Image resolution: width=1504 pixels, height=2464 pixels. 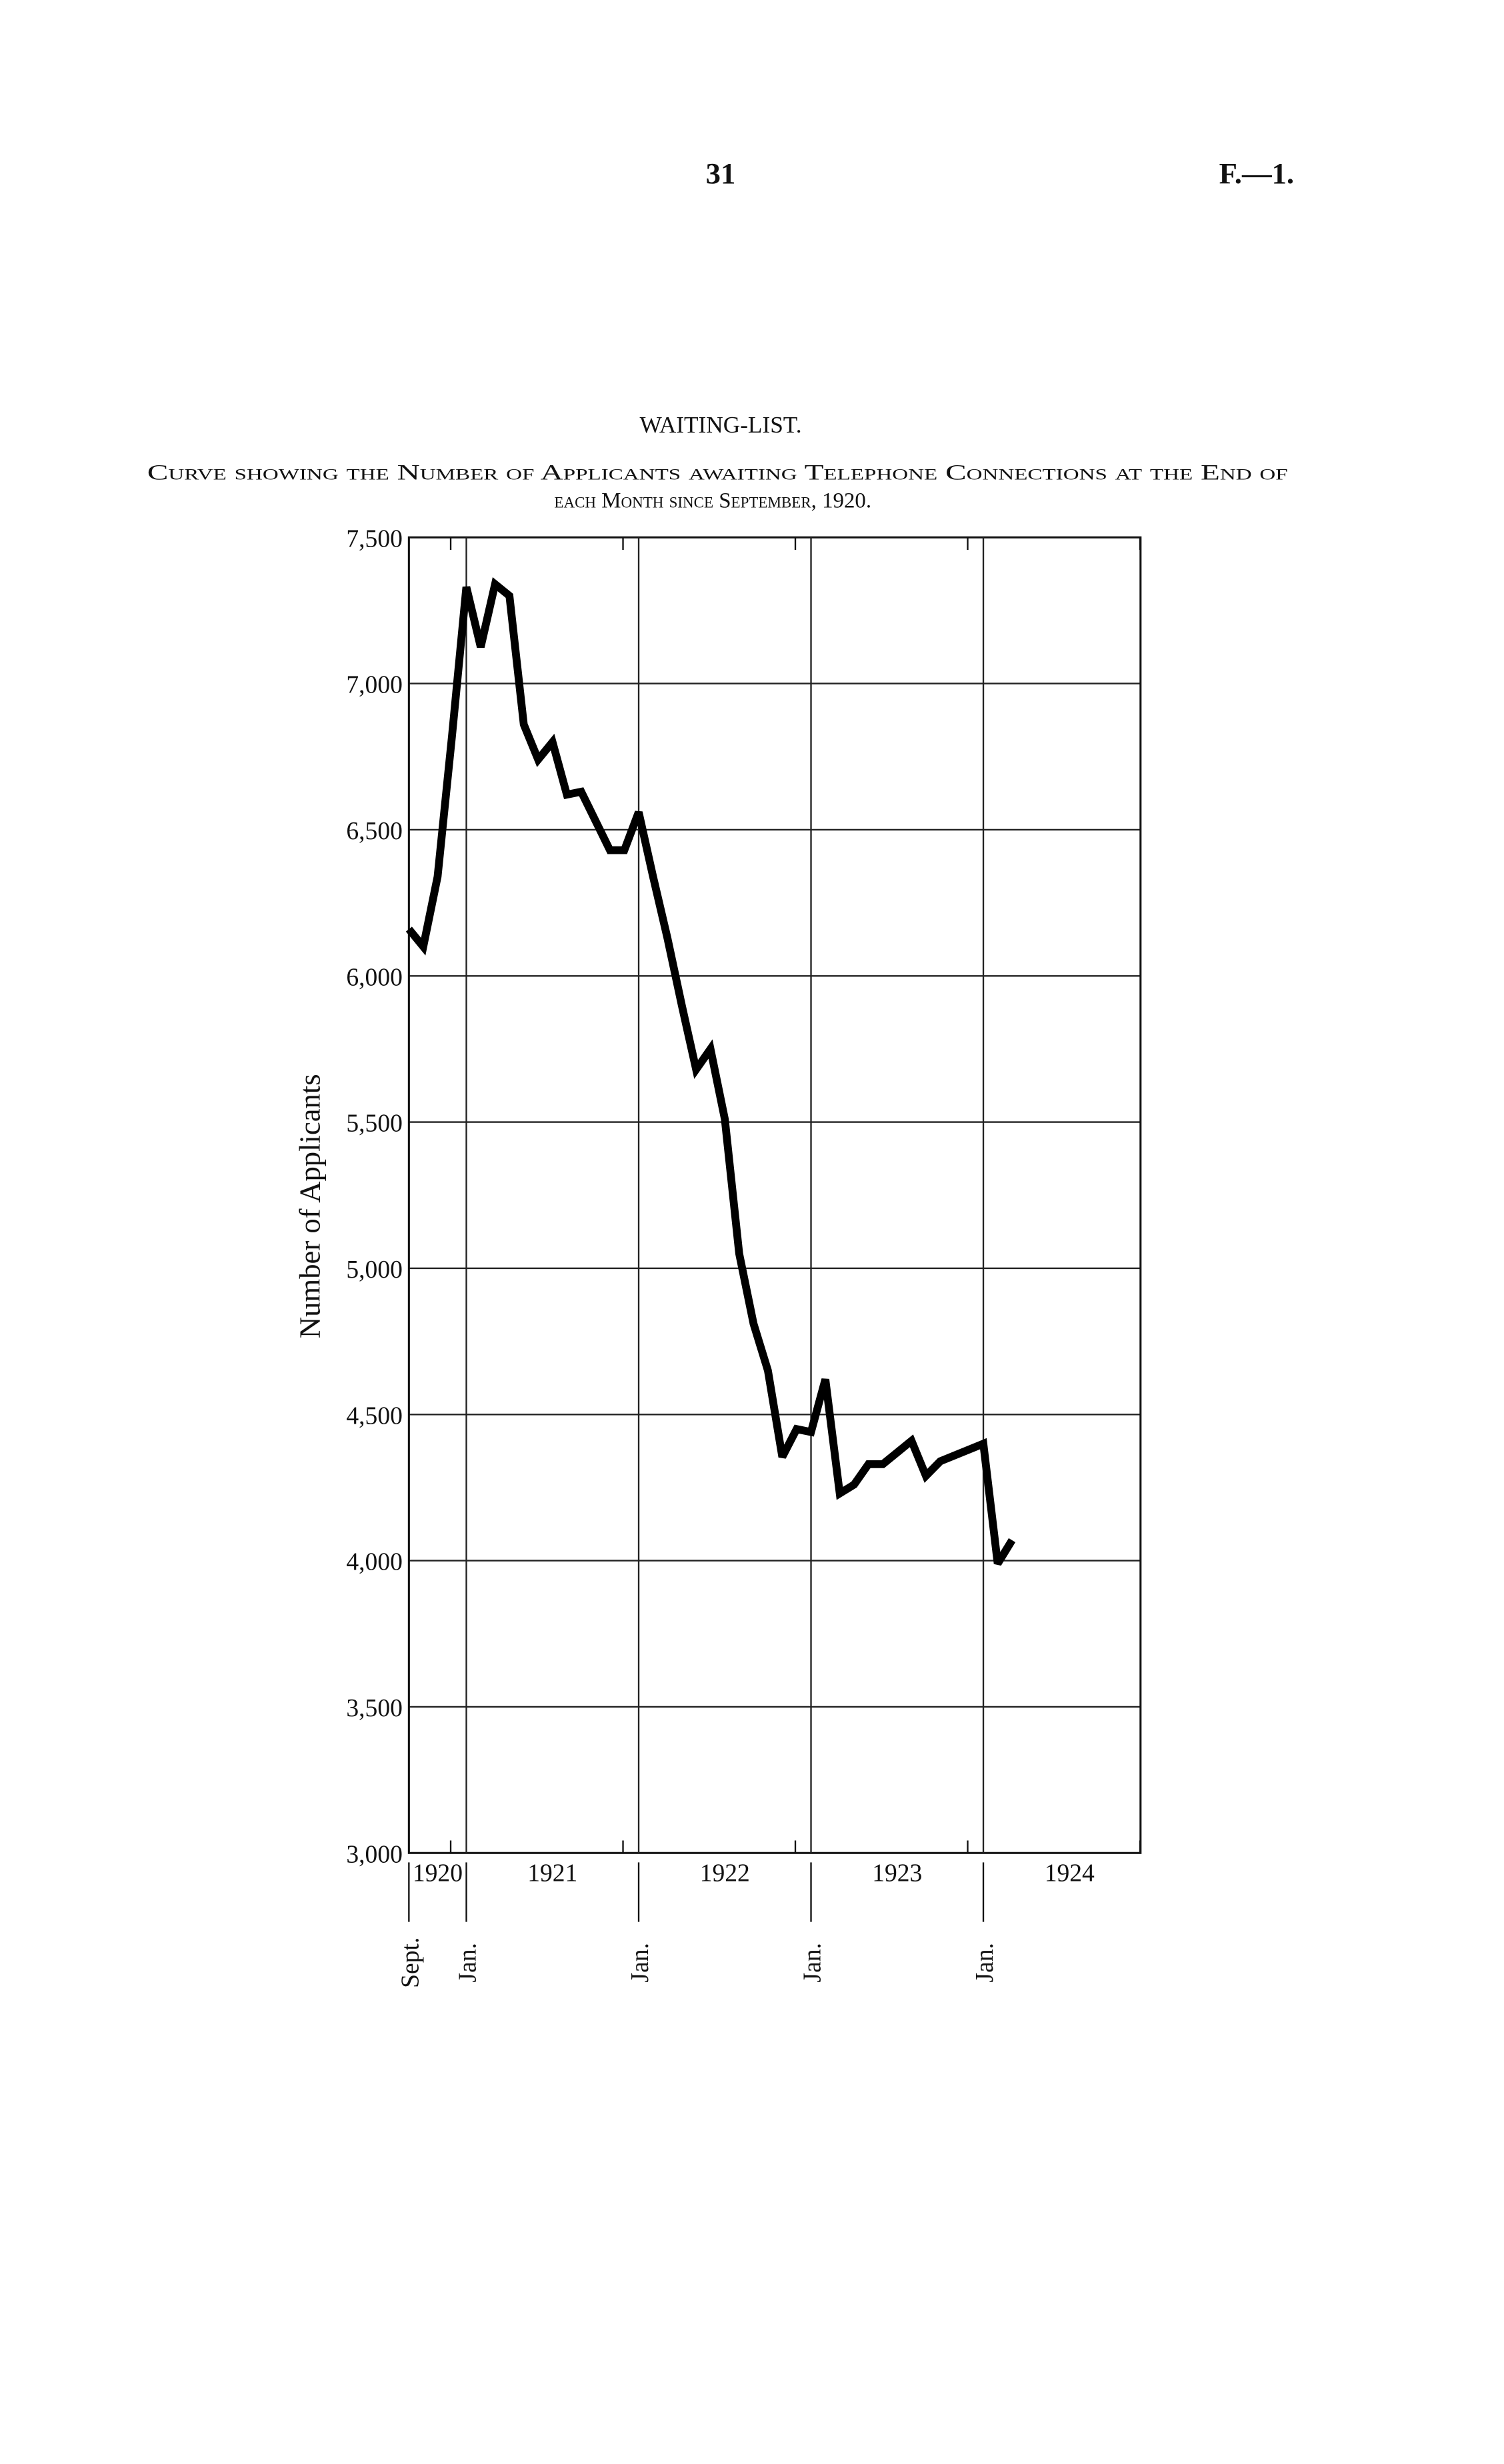 I want to click on y-tick-label: 4,000, so click(x=374, y=1562).